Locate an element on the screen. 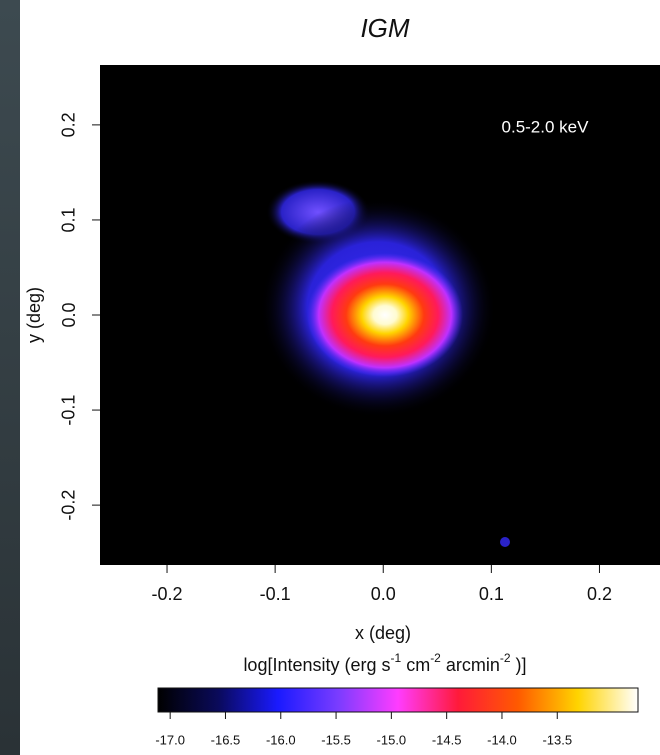 Image resolution: width=660 pixels, height=755 pixels. x-axis-label: x (deg) is located at coordinates (383, 633).